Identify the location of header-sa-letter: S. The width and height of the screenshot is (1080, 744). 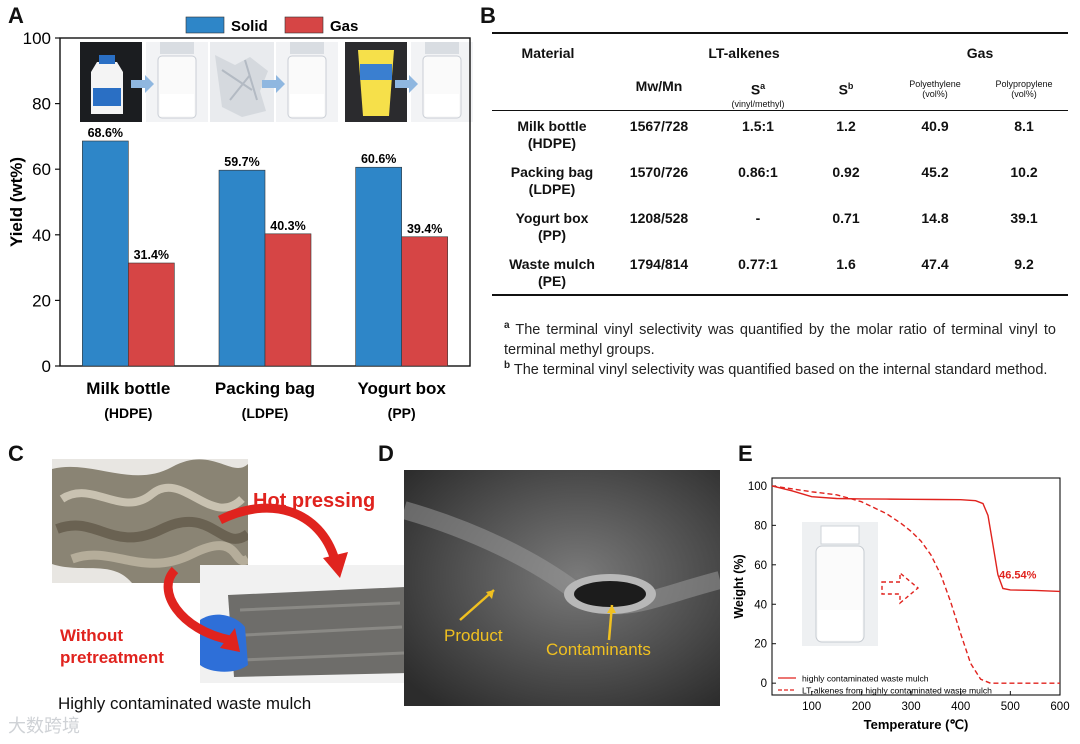
(755, 89).